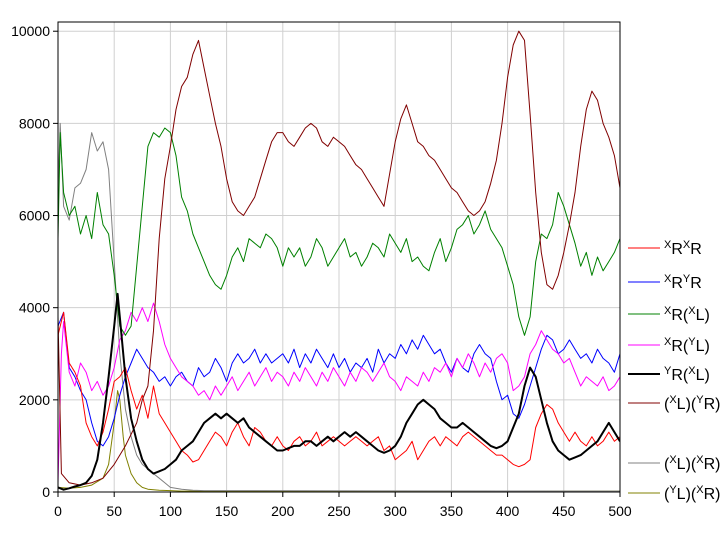 The height and width of the screenshot is (539, 720). Describe the element at coordinates (171, 511) in the screenshot. I see `x-tick-label: 100` at that location.